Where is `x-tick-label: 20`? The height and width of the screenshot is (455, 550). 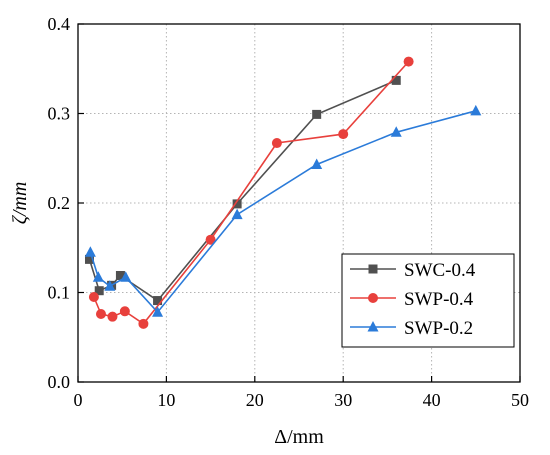 x-tick-label: 20 is located at coordinates (255, 400).